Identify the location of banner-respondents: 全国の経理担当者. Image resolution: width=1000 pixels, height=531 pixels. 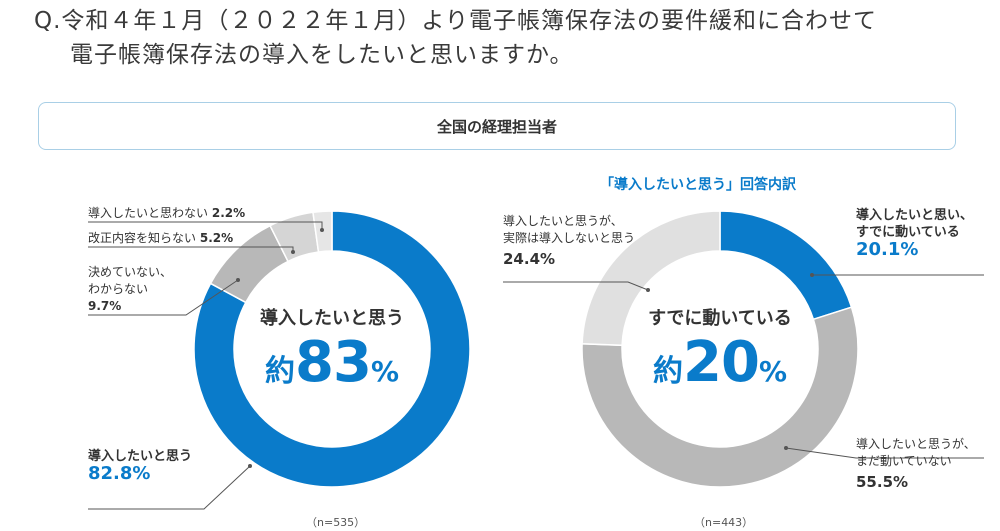
(497, 126).